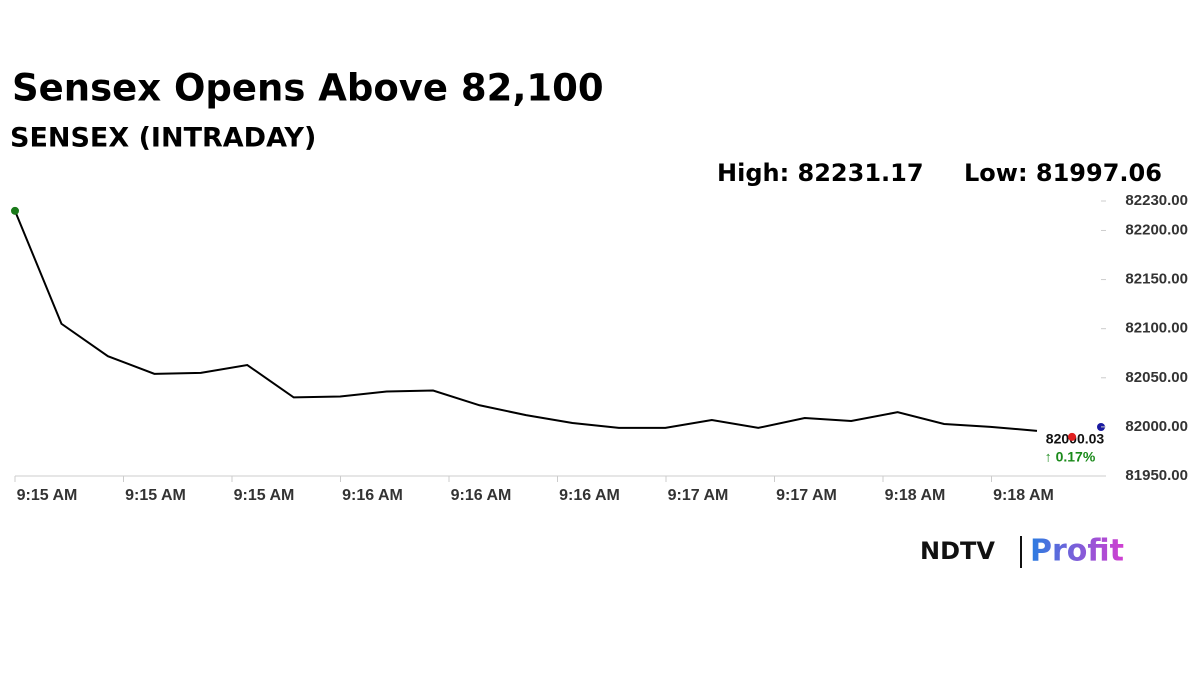 The height and width of the screenshot is (675, 1200). Describe the element at coordinates (957, 551) in the screenshot. I see `logo-brand: NDTV` at that location.